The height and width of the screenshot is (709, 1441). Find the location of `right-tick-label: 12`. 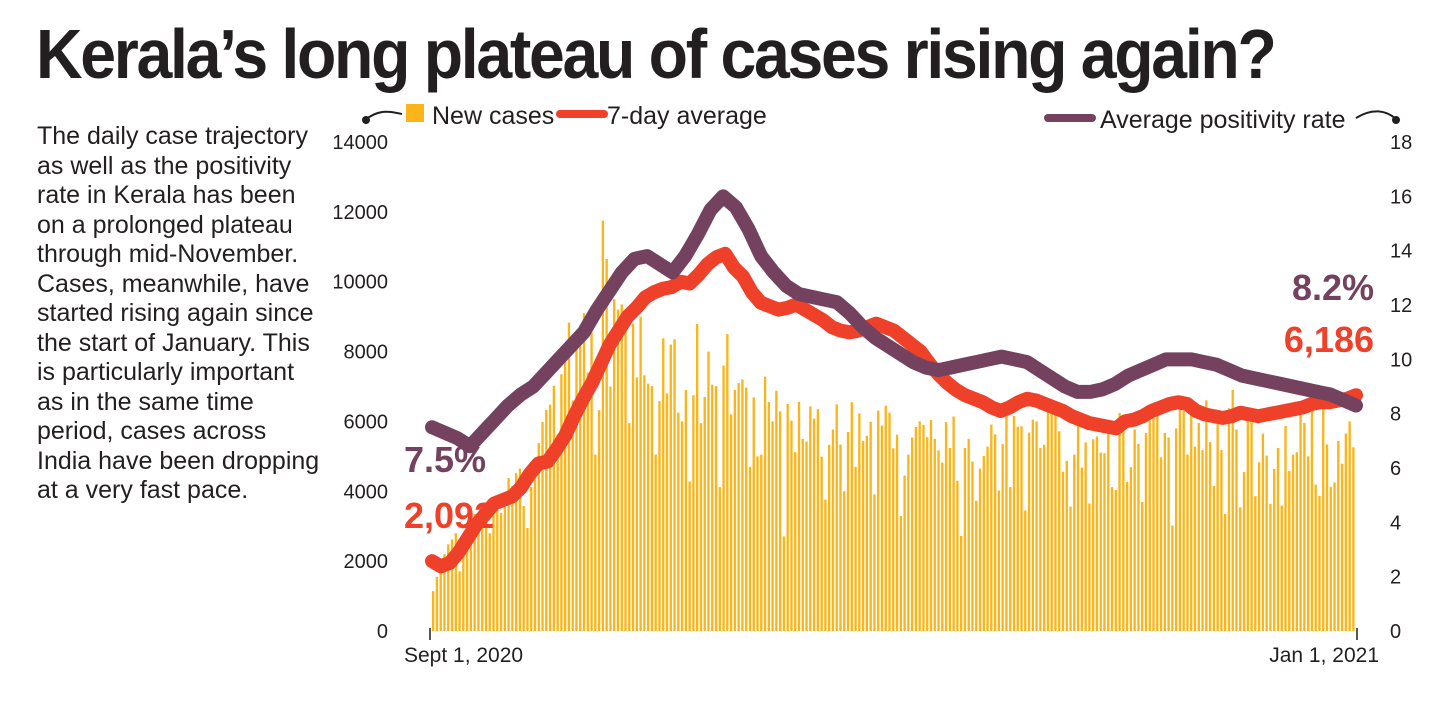

right-tick-label: 12 is located at coordinates (1401, 306).